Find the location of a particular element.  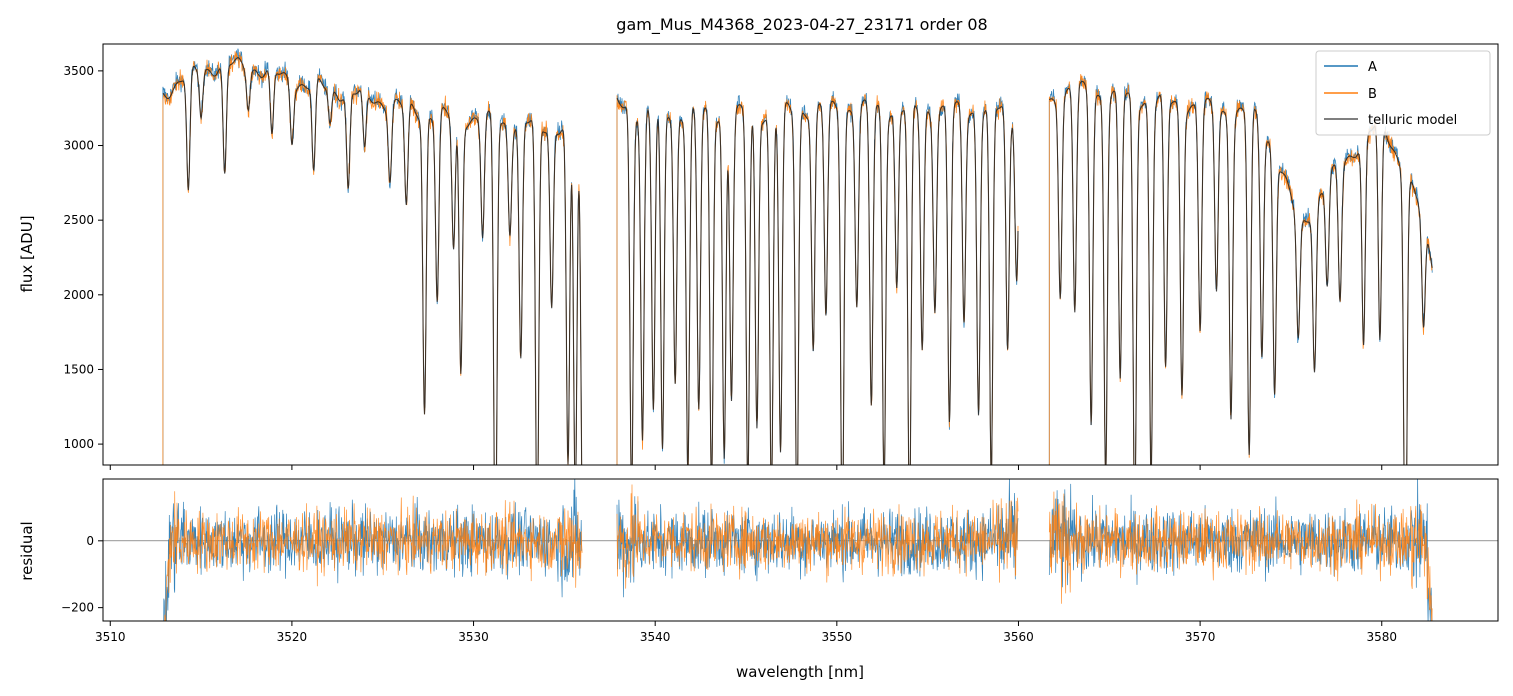

wavelength-x-tick-label: 3580 is located at coordinates (1381, 637).